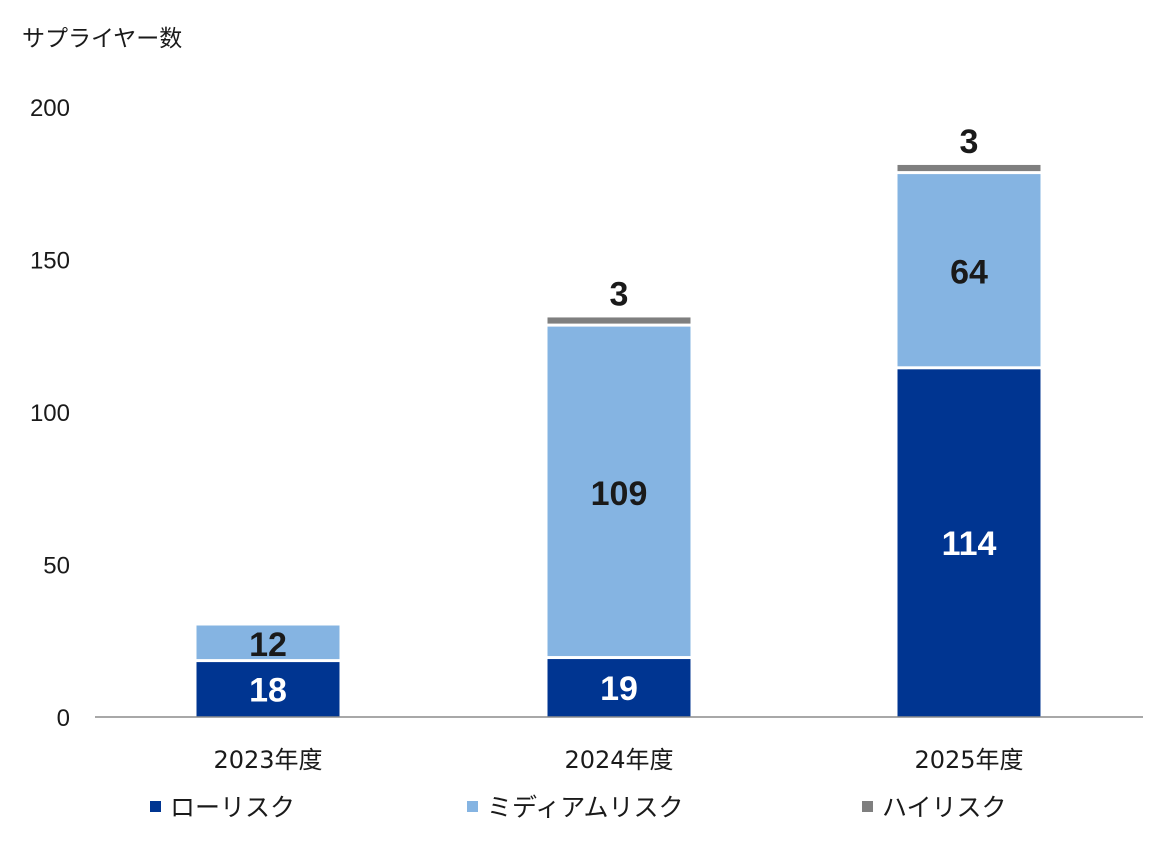 The width and height of the screenshot is (1170, 848). Describe the element at coordinates (267, 760) in the screenshot. I see `x-tick-label: 2023年度` at that location.